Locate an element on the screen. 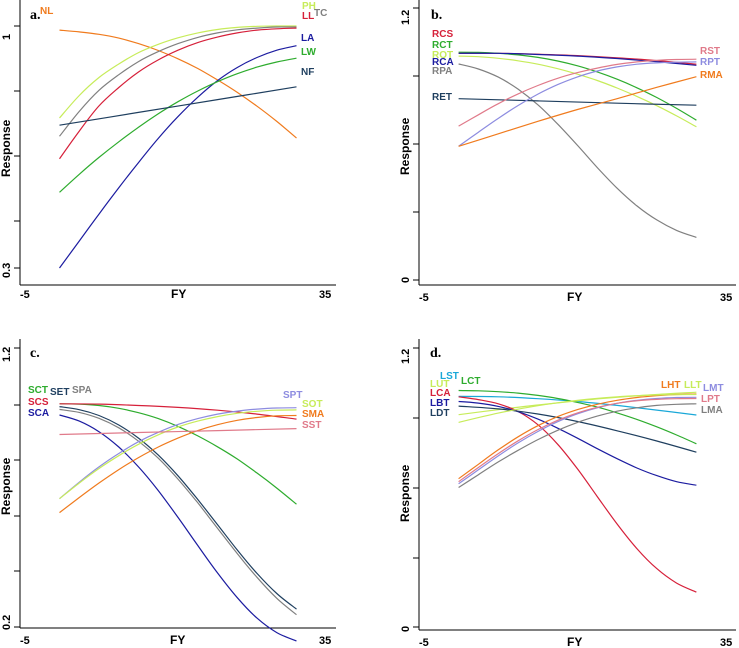 This screenshot has width=739, height=648. panel-b-label-ret: RET is located at coordinates (442, 97).